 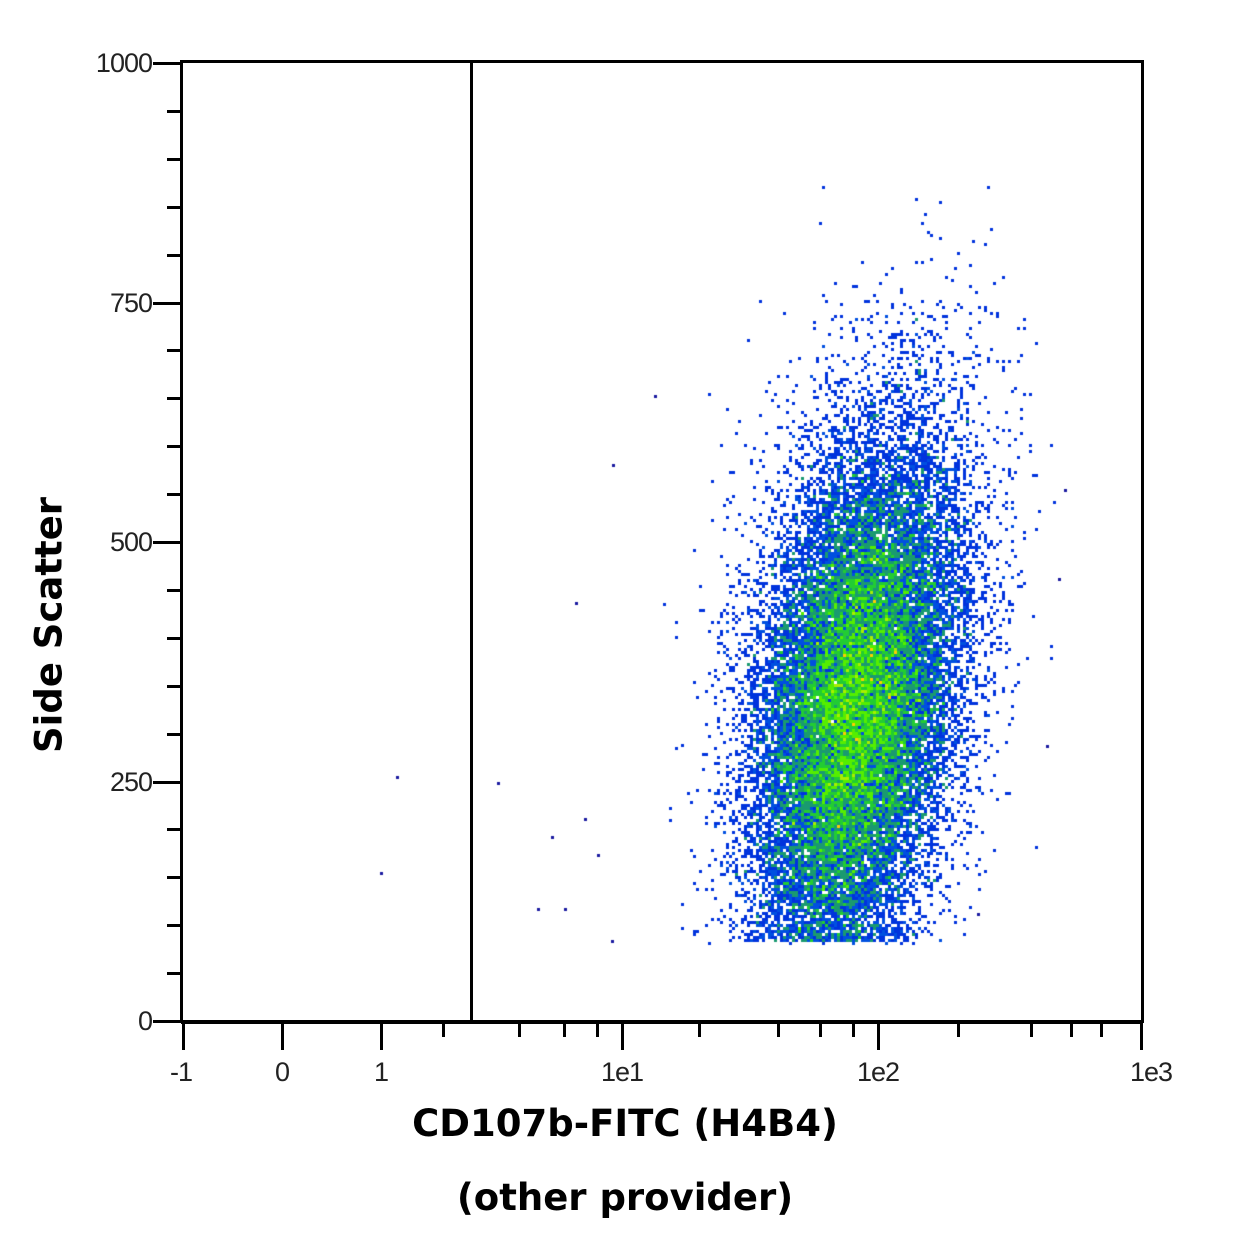 What do you see at coordinates (131, 542) in the screenshot?
I see `y-tick-label: 500` at bounding box center [131, 542].